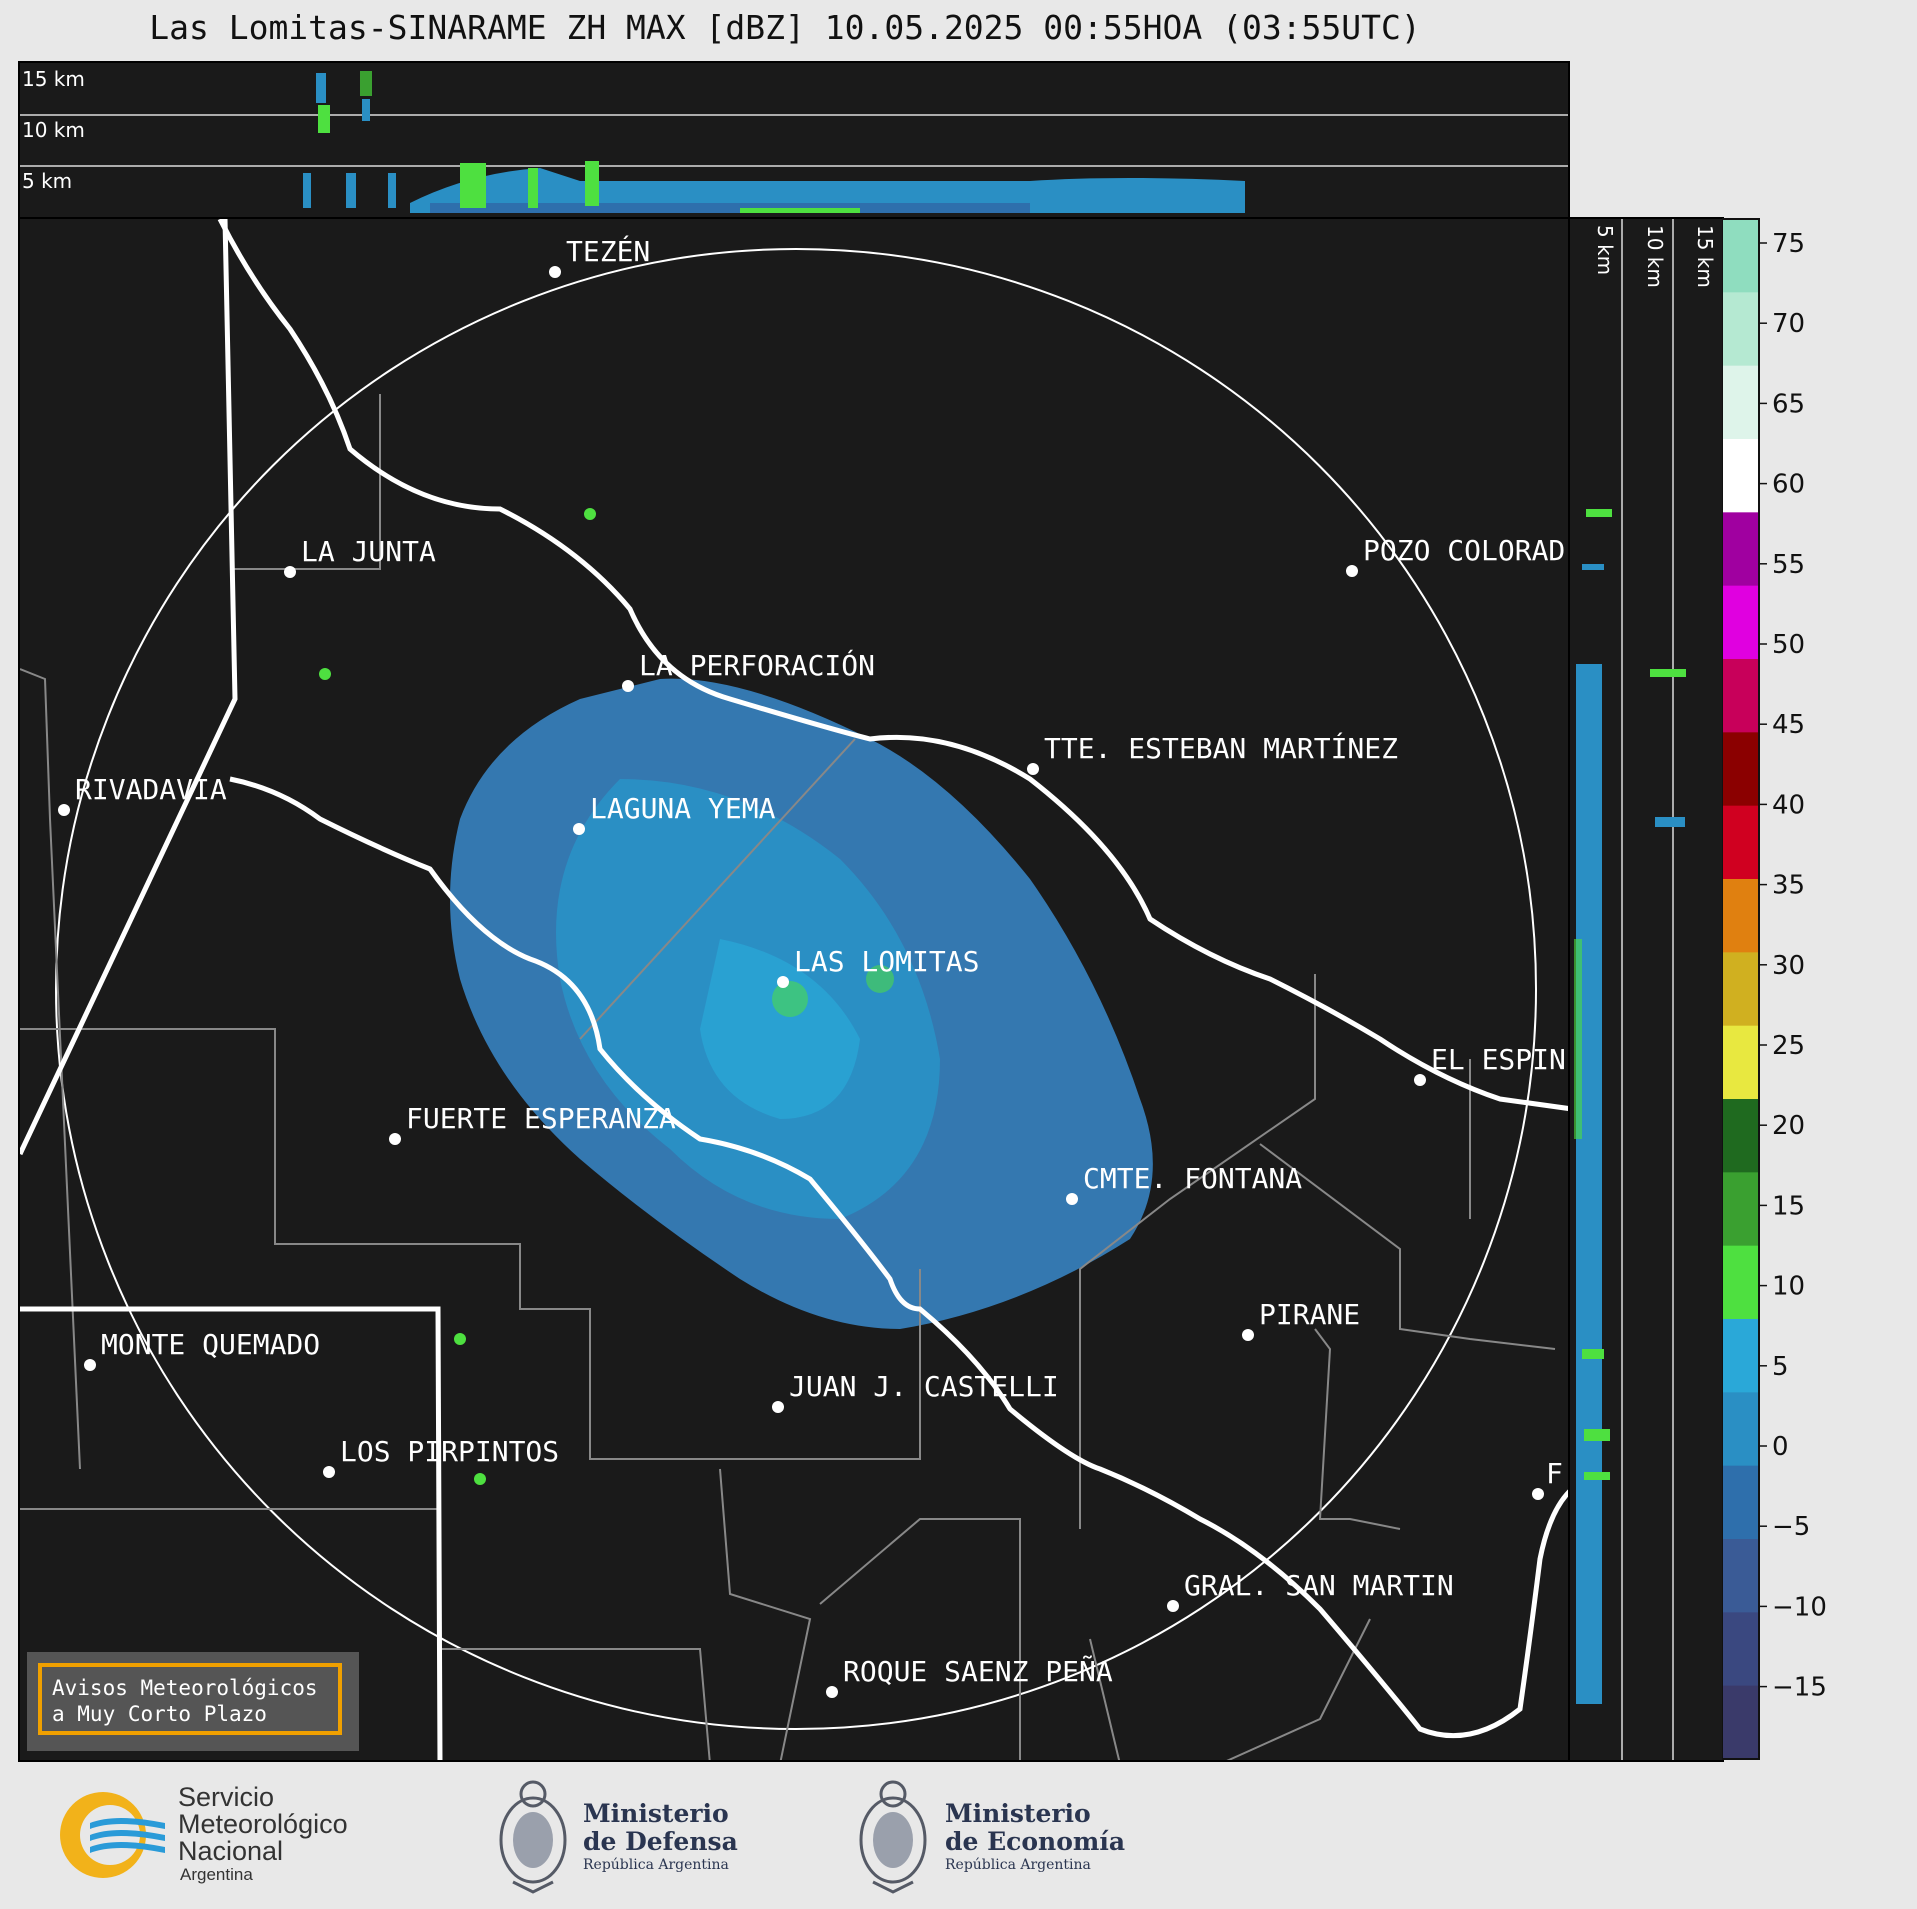  I want to click on city-label-los-pirpintos: LOS PIRPINTOS, so click(449, 1451).